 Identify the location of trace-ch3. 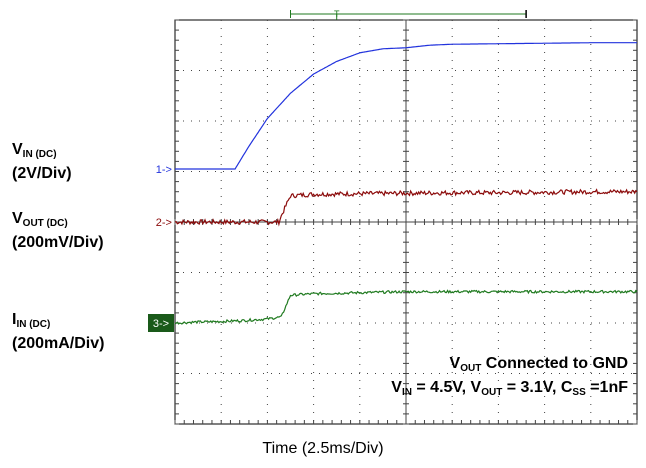
(406, 307).